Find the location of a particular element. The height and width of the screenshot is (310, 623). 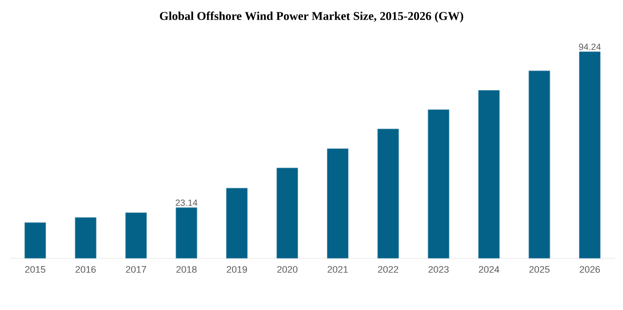

x-tick-label: 2020 is located at coordinates (287, 269).